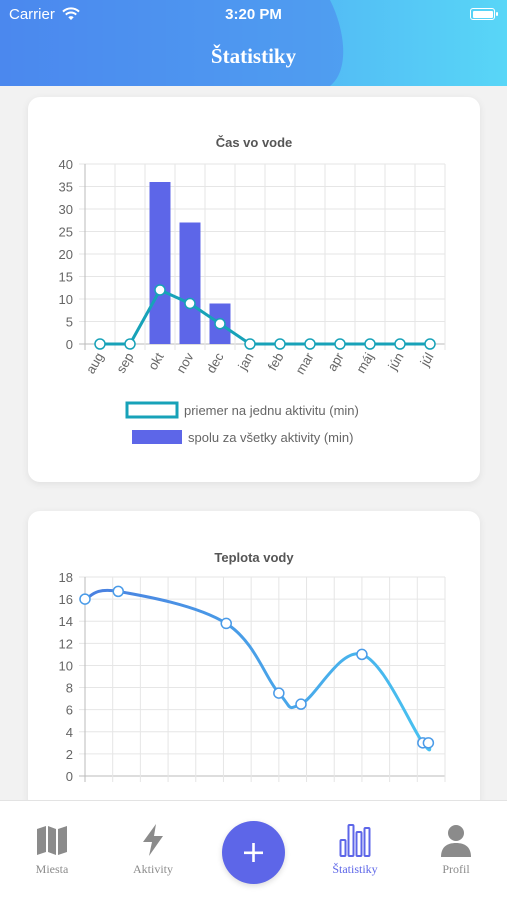 The image size is (507, 900). I want to click on y-tick-label: 20, so click(66, 254).